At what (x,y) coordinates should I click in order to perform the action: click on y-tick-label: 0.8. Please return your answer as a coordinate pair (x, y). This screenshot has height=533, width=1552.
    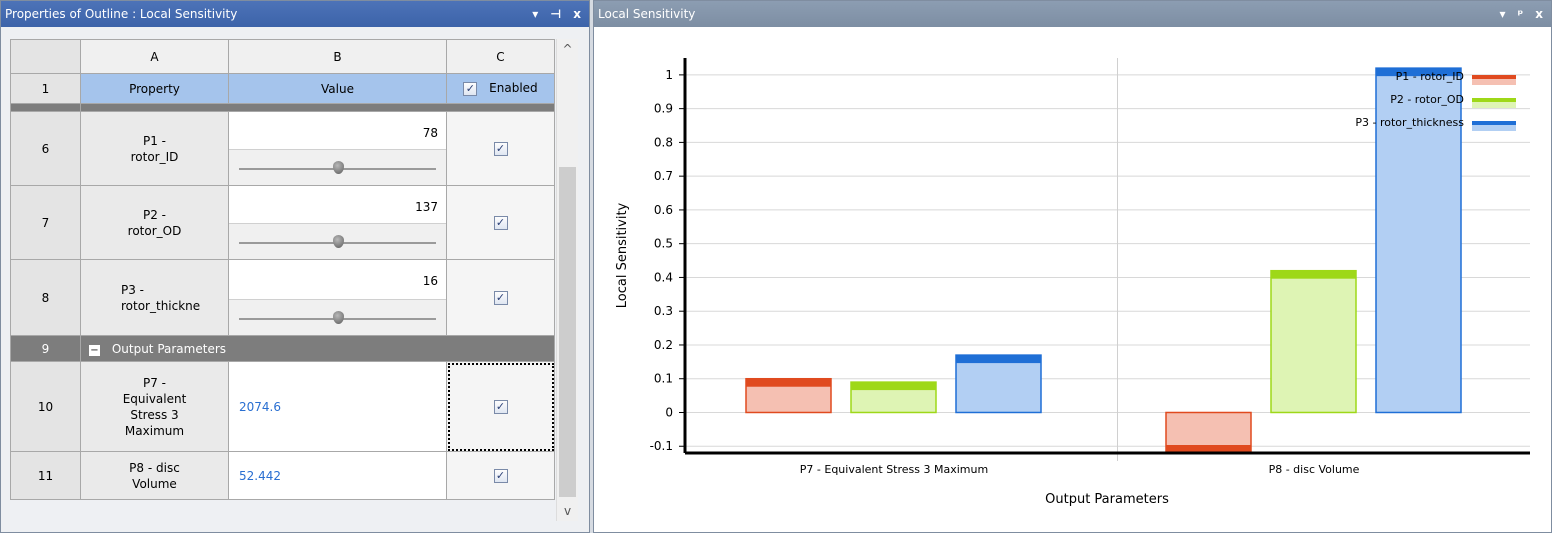
    Looking at the image, I should click on (663, 142).